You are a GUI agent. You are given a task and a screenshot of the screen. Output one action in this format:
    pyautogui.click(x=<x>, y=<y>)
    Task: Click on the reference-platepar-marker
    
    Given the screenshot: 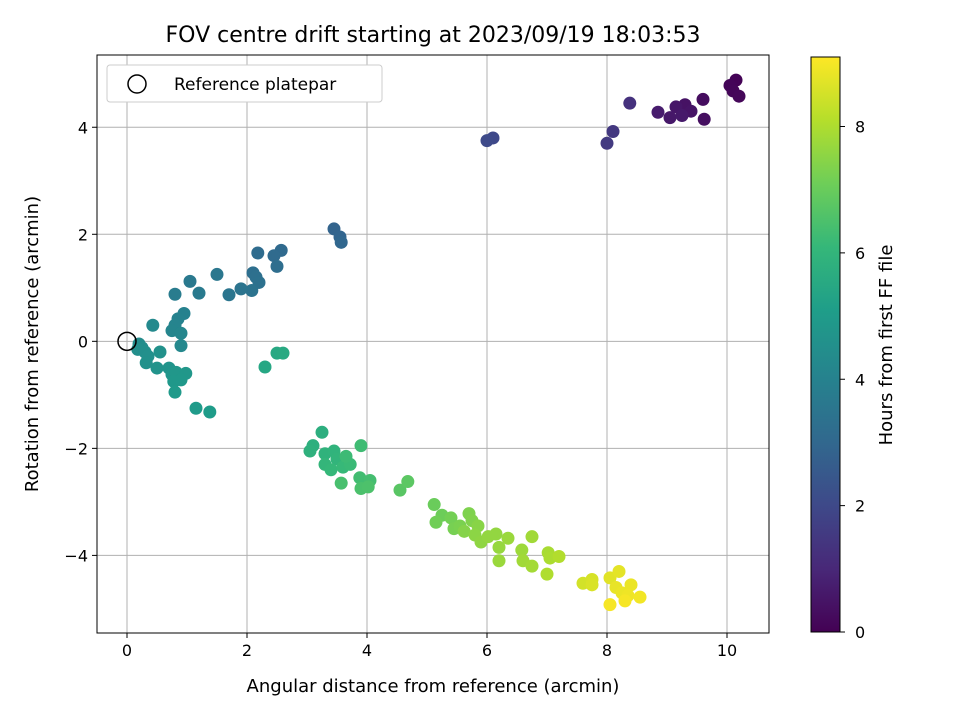 What is the action you would take?
    pyautogui.click(x=127, y=341)
    